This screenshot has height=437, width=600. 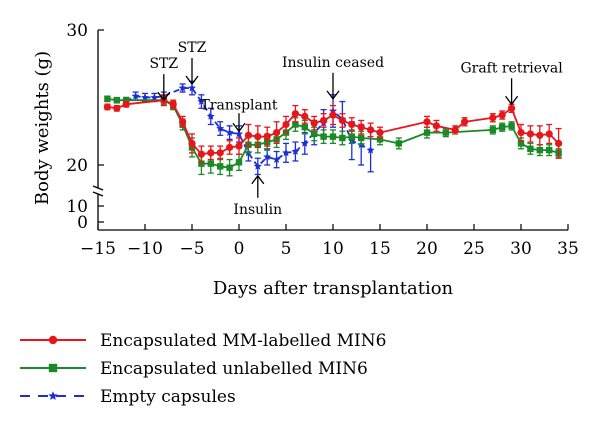 What do you see at coordinates (333, 288) in the screenshot?
I see `x-axis-label: Days after transplantation` at bounding box center [333, 288].